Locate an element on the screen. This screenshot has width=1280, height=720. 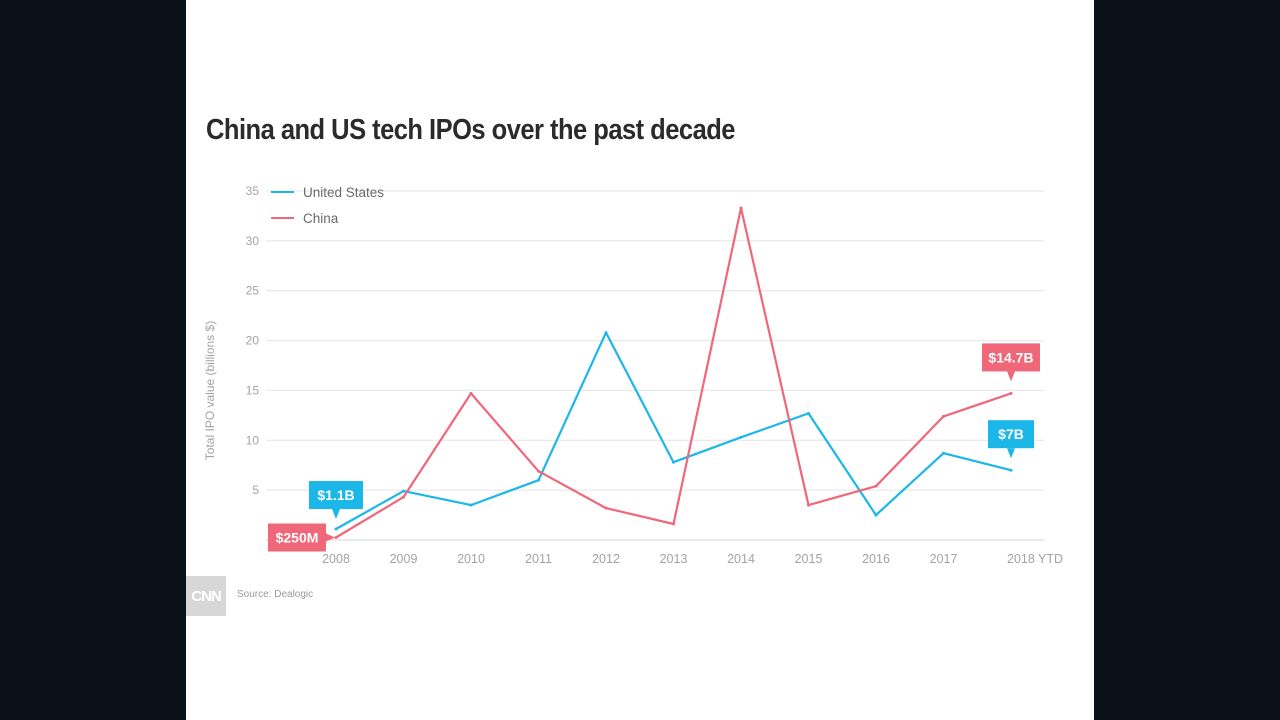
annotation-label: $250M is located at coordinates (297, 538).